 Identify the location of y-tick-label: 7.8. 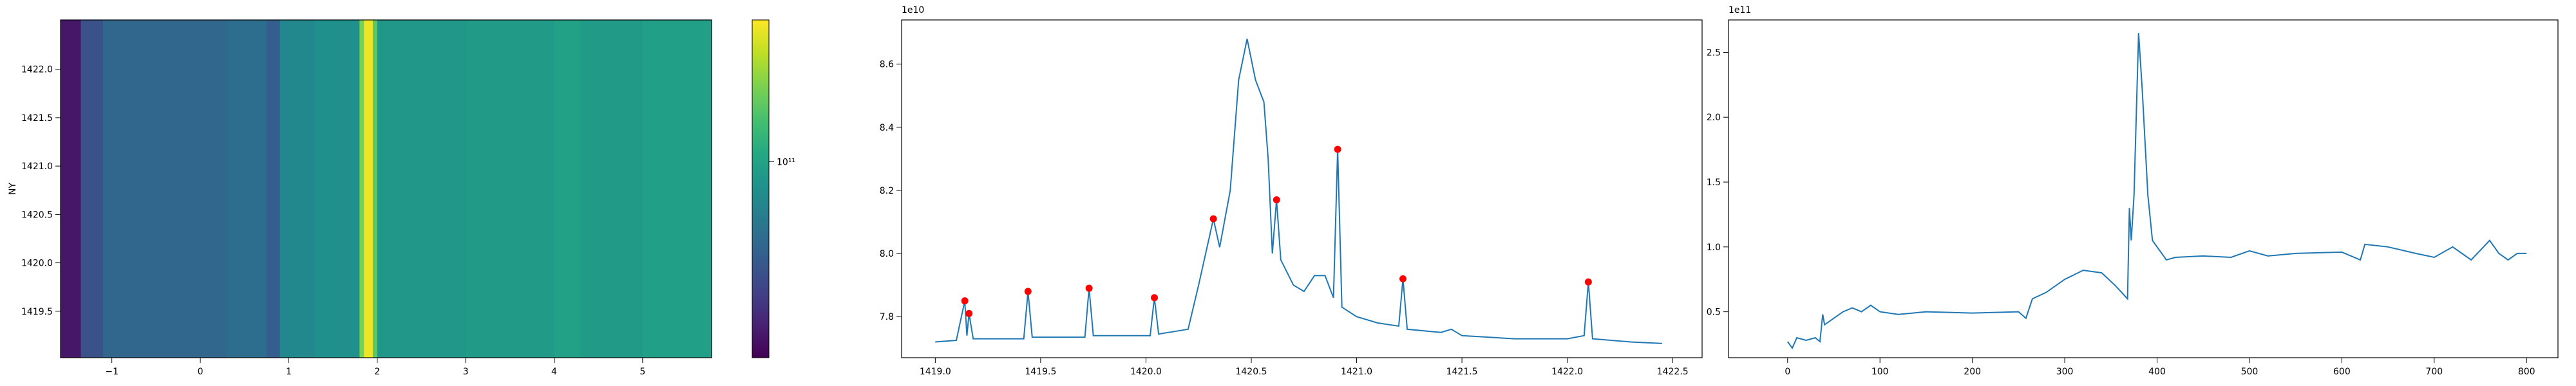
(887, 317).